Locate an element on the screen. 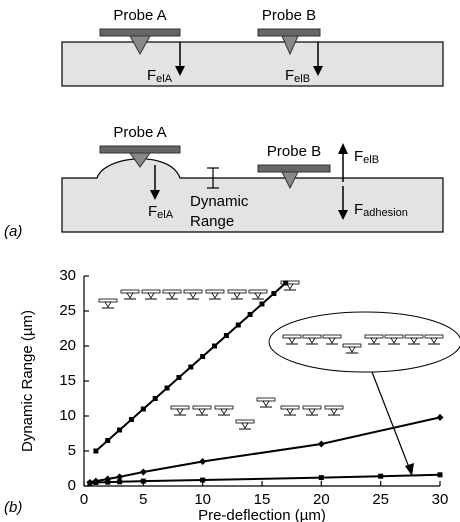 This screenshot has width=460, height=522. x-tick-label: 10 is located at coordinates (202, 499).